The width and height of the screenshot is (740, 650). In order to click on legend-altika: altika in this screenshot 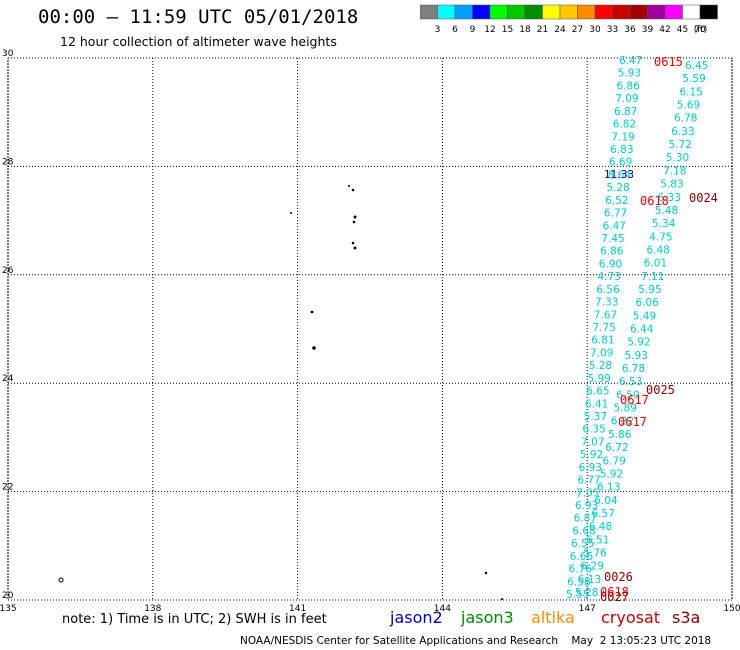, I will do `click(553, 617)`.